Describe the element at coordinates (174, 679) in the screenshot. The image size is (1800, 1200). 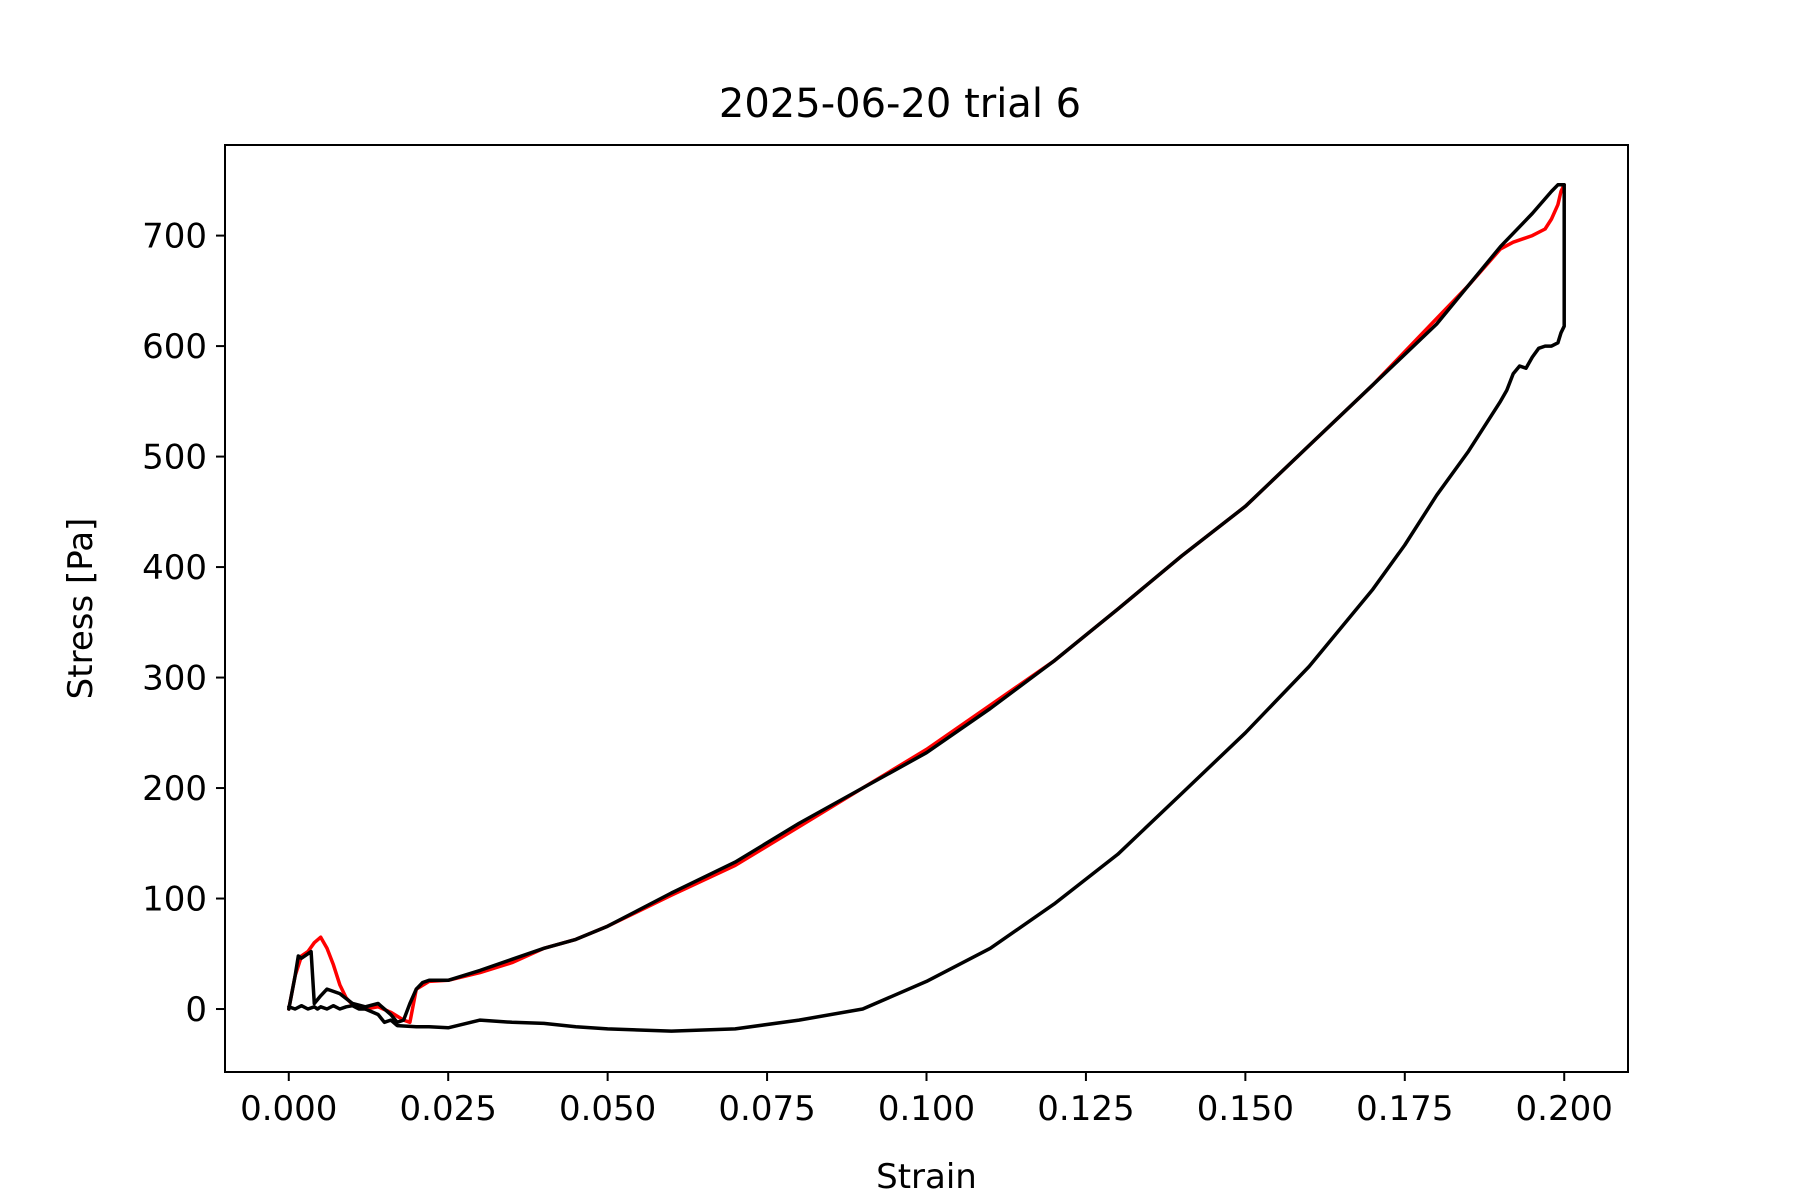
I see `y-tick-label: 300` at that location.